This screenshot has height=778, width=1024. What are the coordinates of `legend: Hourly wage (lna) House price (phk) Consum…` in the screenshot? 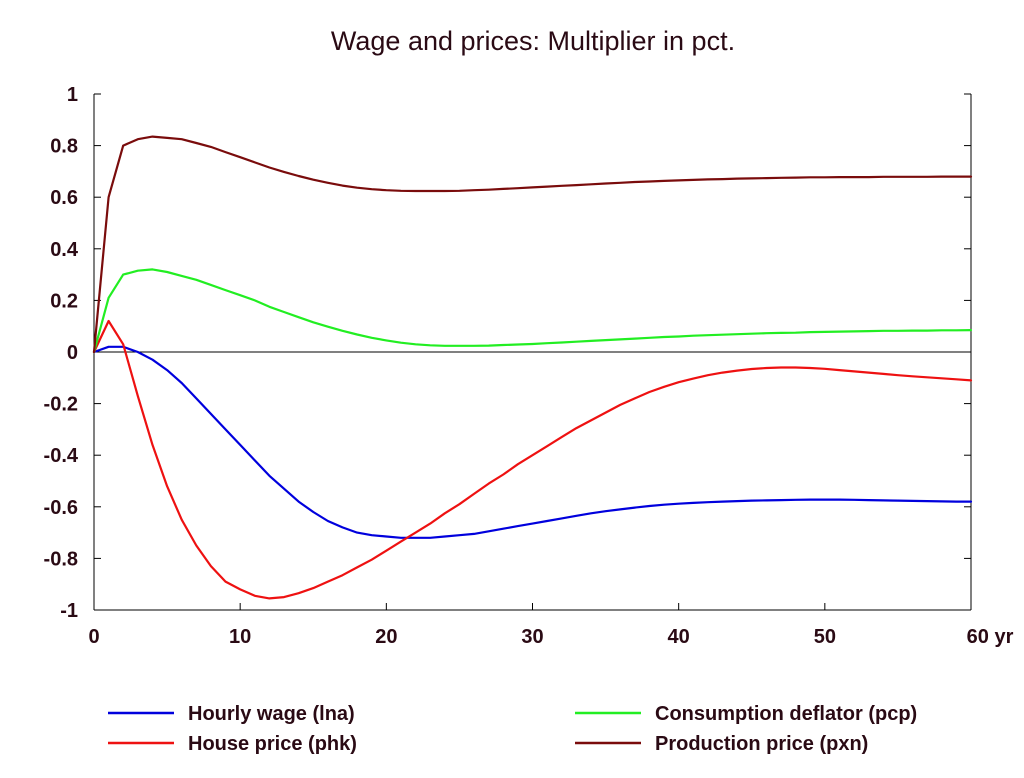 It's located at (512, 729).